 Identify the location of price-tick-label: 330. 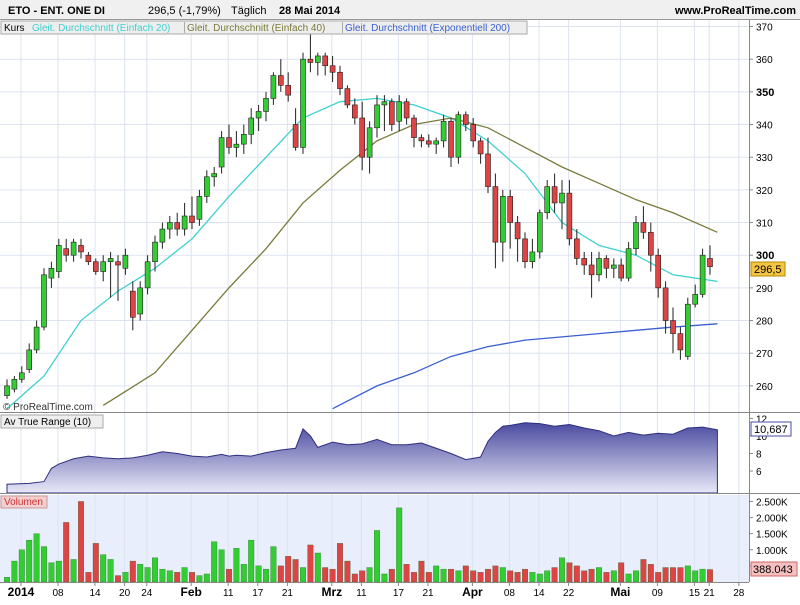
(764, 158).